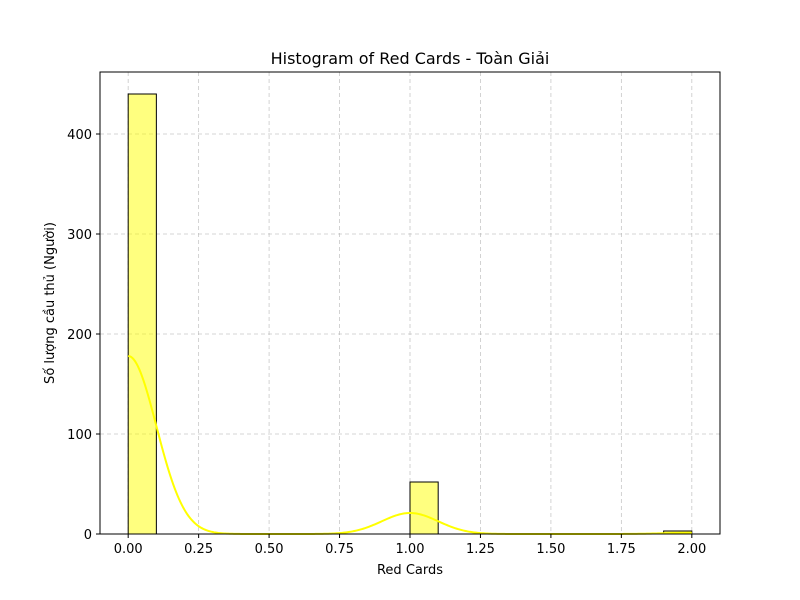  What do you see at coordinates (50, 303) in the screenshot?
I see `y-axis-label: Số lượng cầu thủ (Người)` at bounding box center [50, 303].